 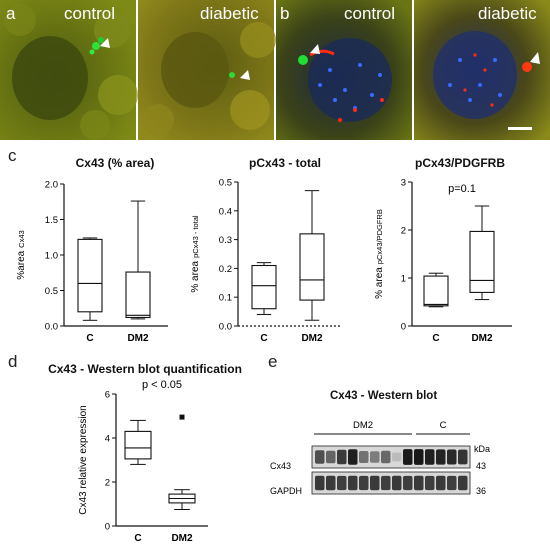 I want to click on panel-label-e: e, so click(x=273, y=361).